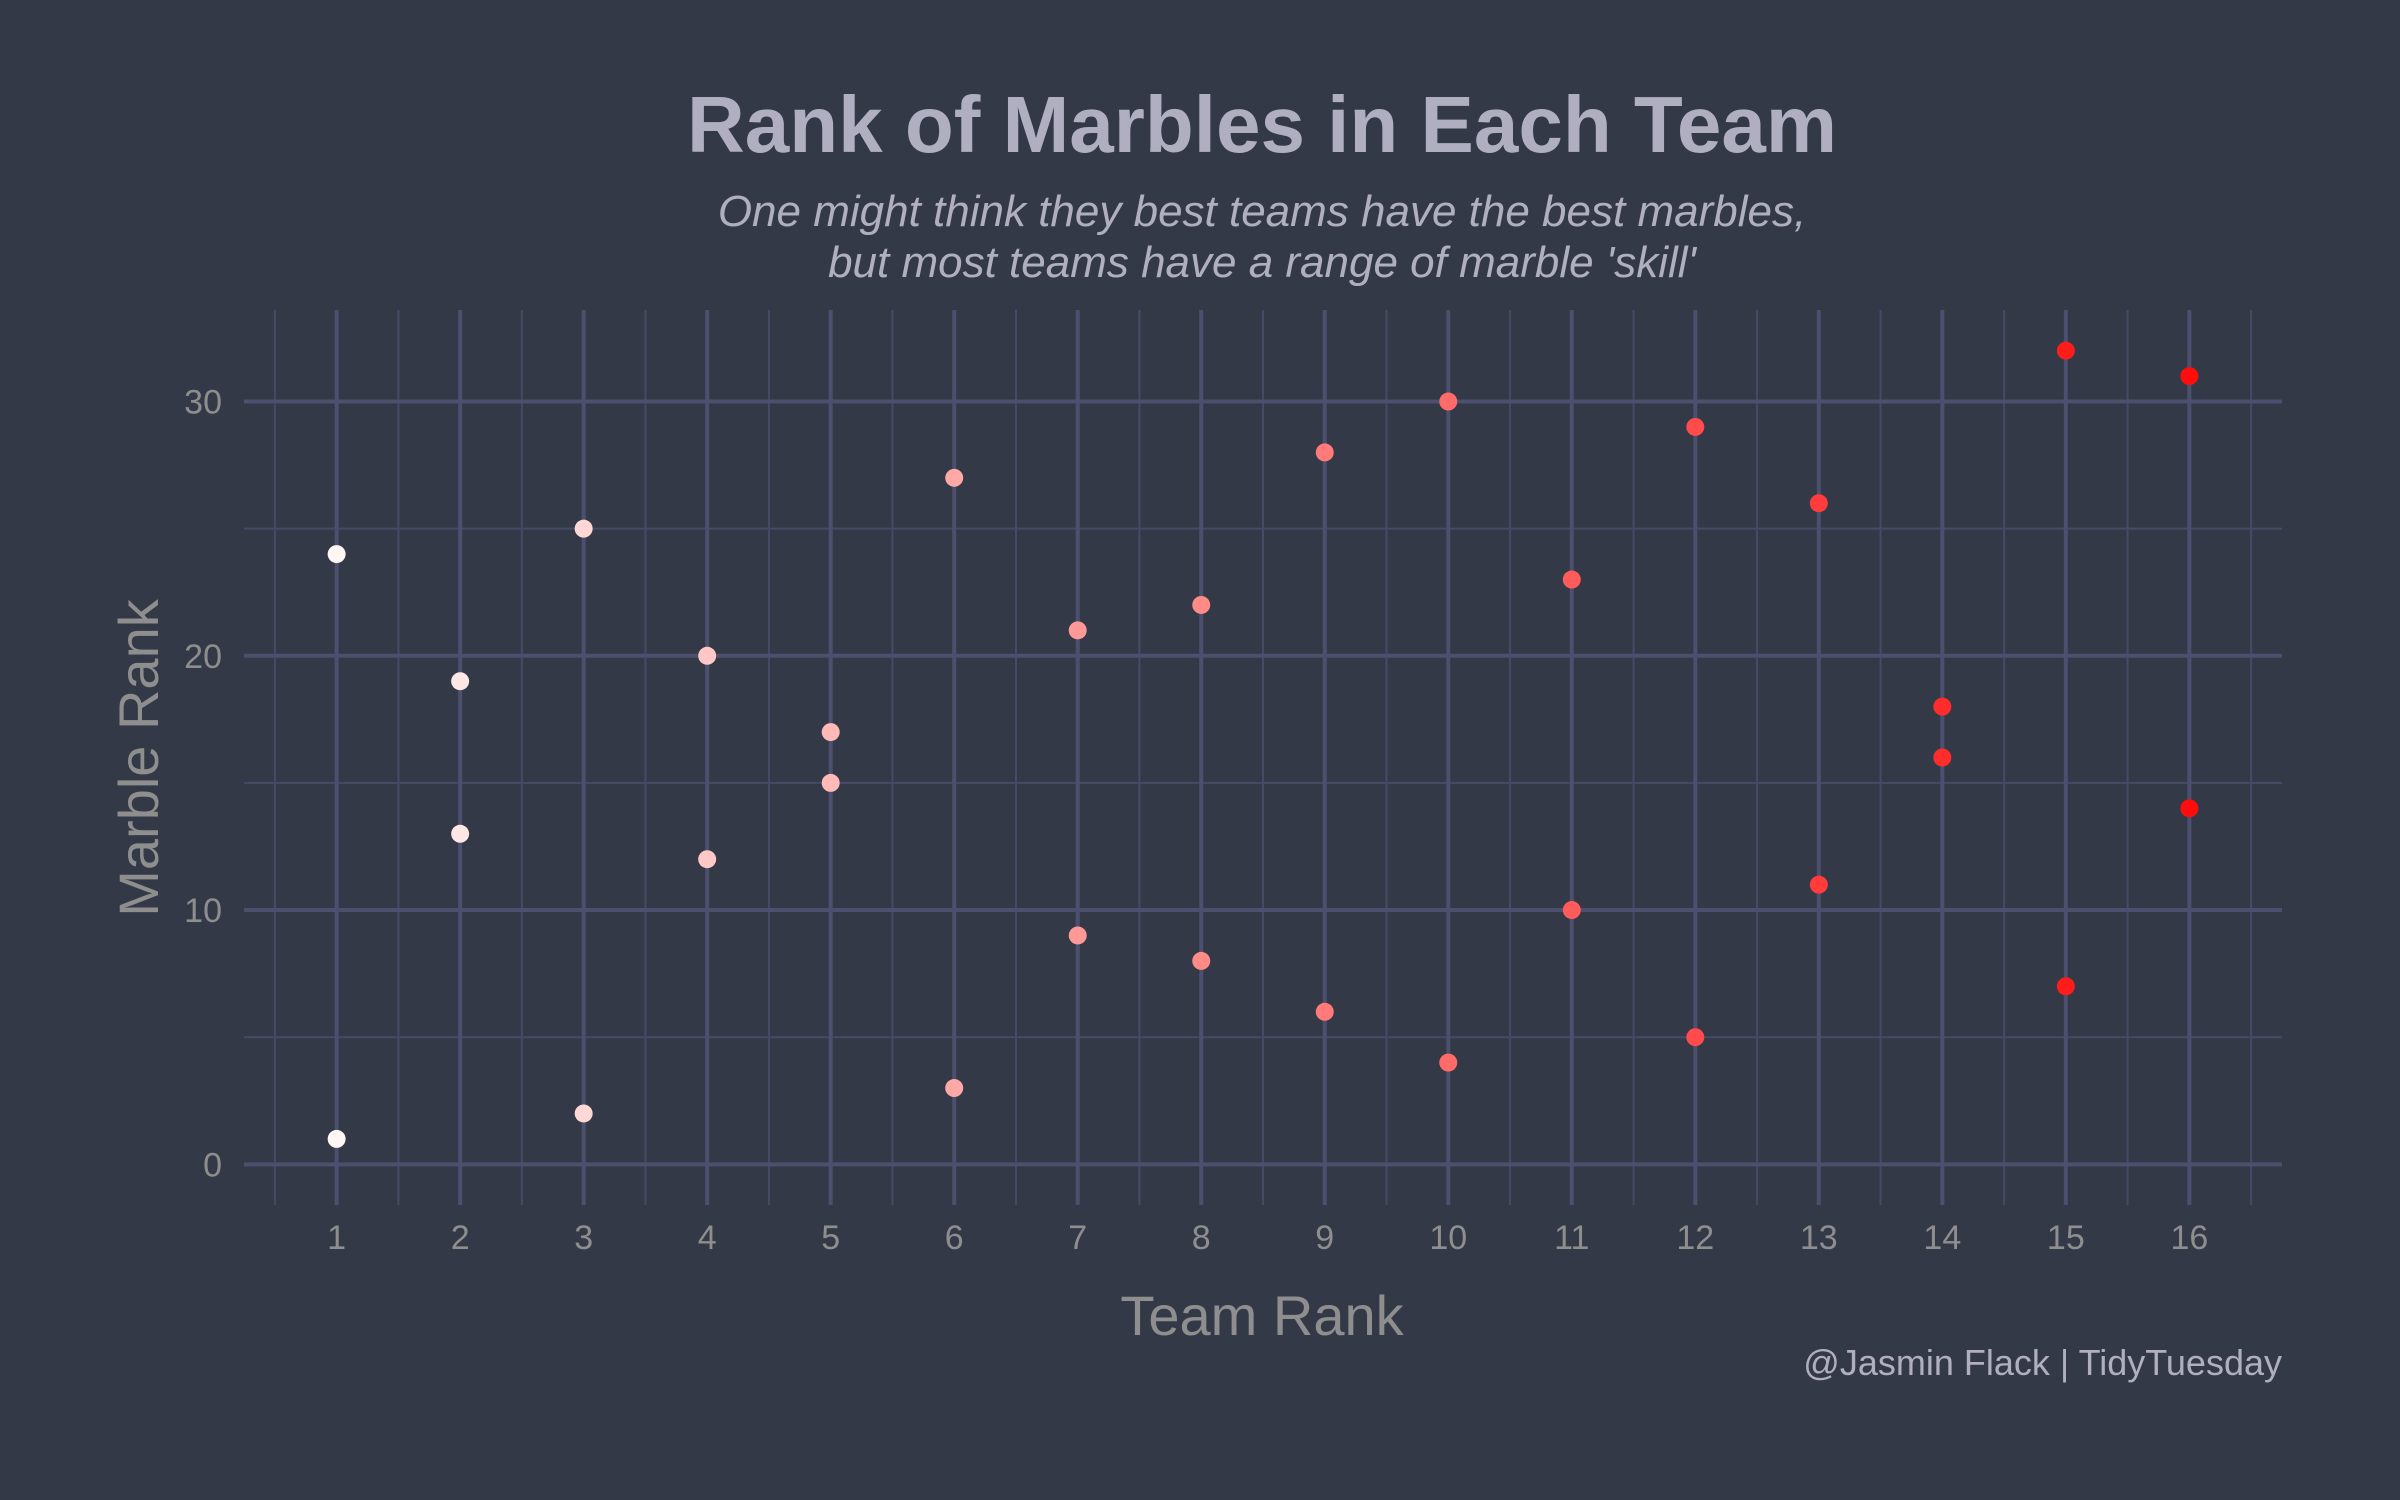 Image resolution: width=2400 pixels, height=1500 pixels. Describe the element at coordinates (954, 1238) in the screenshot. I see `x-tick-label: 6` at that location.